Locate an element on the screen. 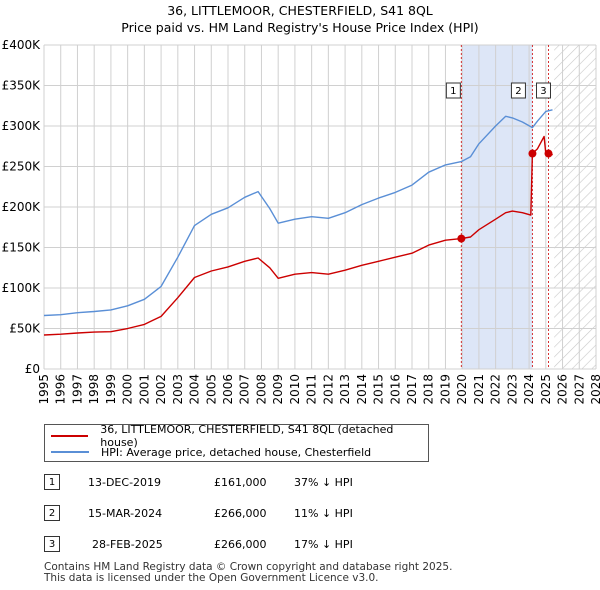 The image size is (600, 590). legend-swatch-property is located at coordinates (70, 436).